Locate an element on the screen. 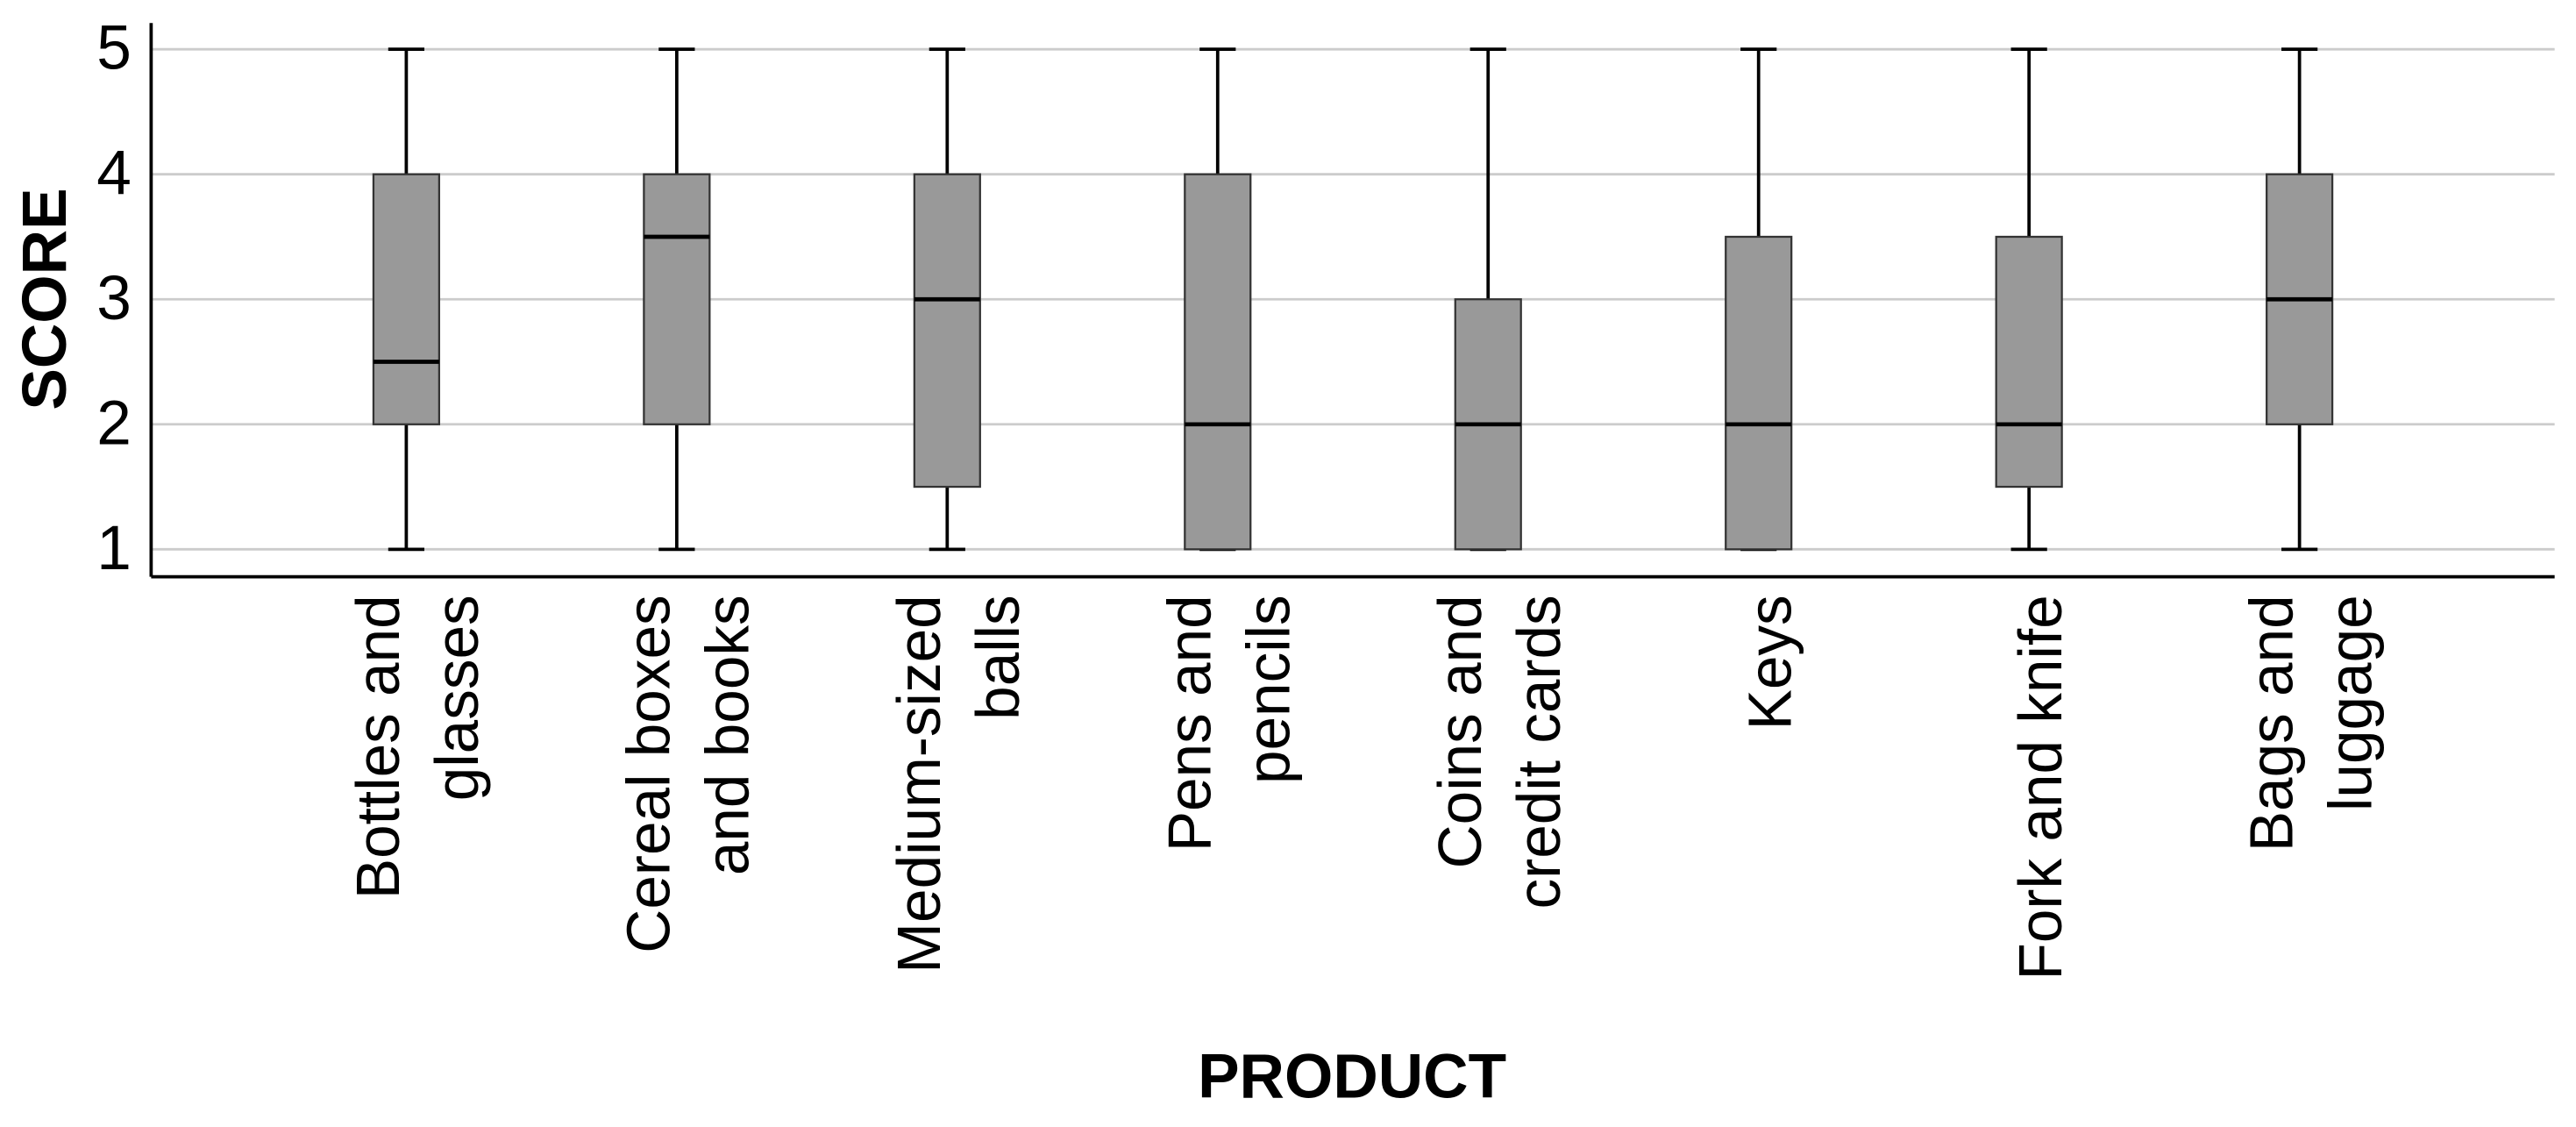 The image size is (2576, 1127). x-tick-label: Bags and luggage is located at coordinates (2311, 723).